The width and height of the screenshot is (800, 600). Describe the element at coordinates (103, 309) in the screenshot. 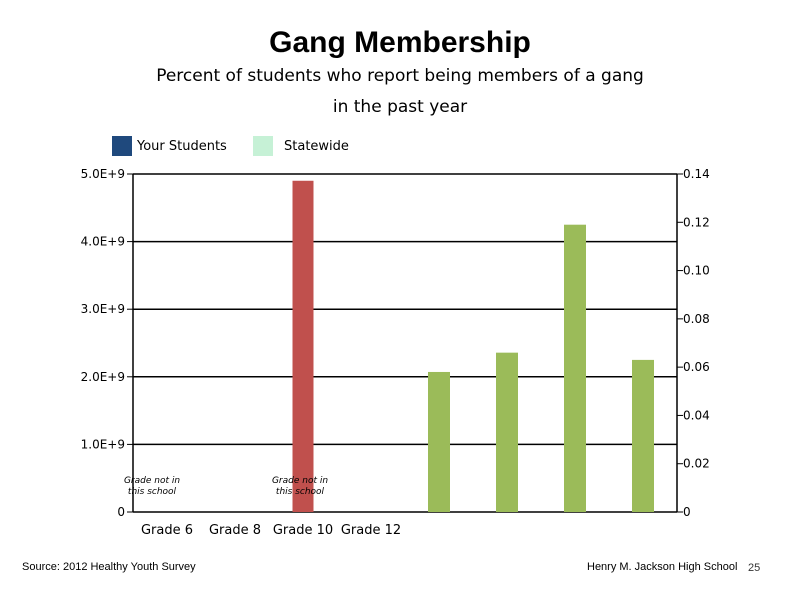

I see `left-tick-label: 3.0E+9` at that location.